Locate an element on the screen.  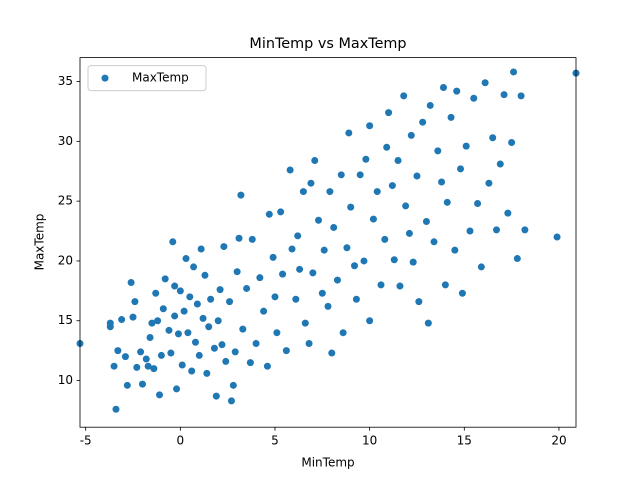
y-tick-label: 10 is located at coordinates (65, 380).